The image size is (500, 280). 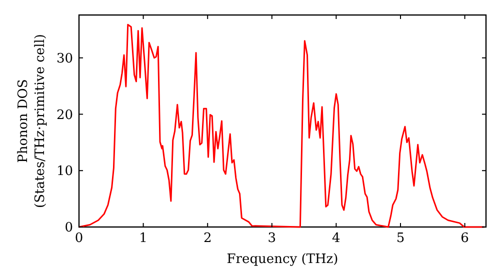 What do you see at coordinates (143, 238) in the screenshot?
I see `x-tick-label: 1` at bounding box center [143, 238].